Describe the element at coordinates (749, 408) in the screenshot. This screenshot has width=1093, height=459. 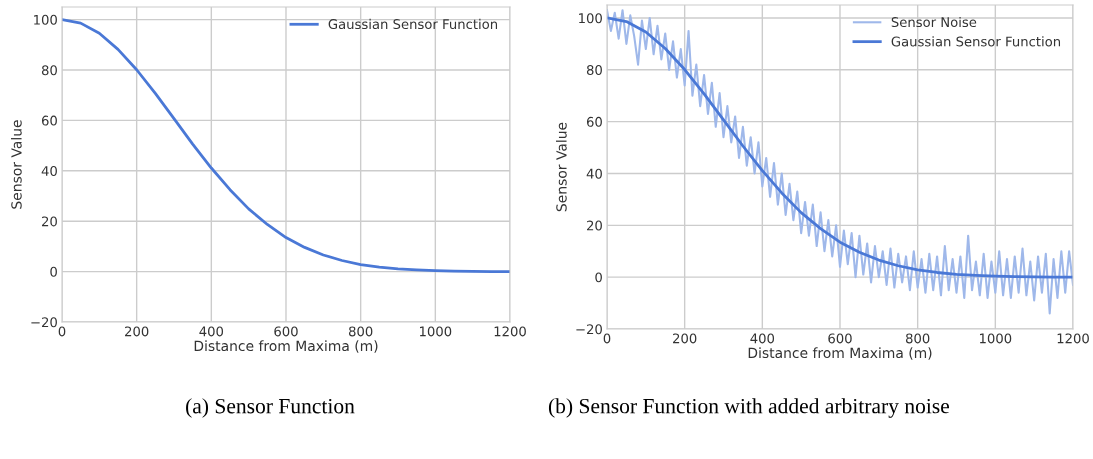
I see `text: (b) Sensor Function with added arbitrary noise` at that location.